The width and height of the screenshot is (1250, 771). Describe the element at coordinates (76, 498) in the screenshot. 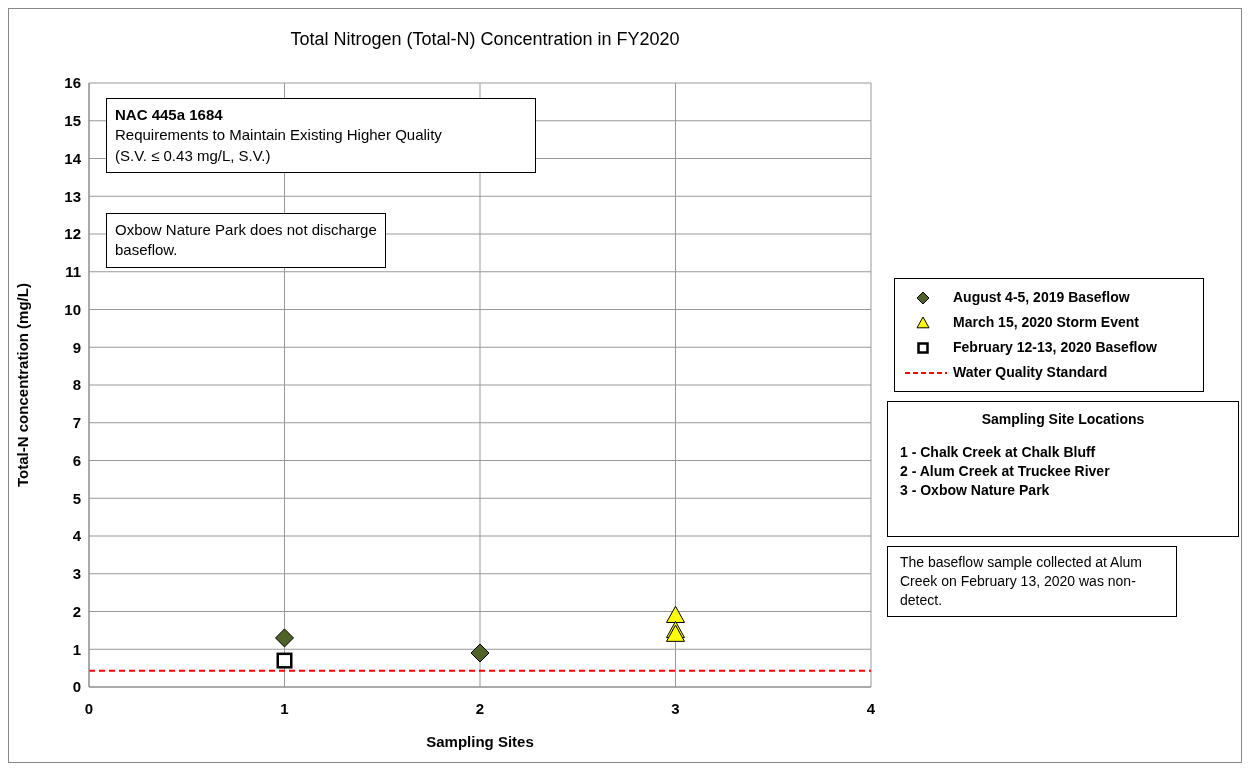

I see `y-tick-label: 5` at that location.